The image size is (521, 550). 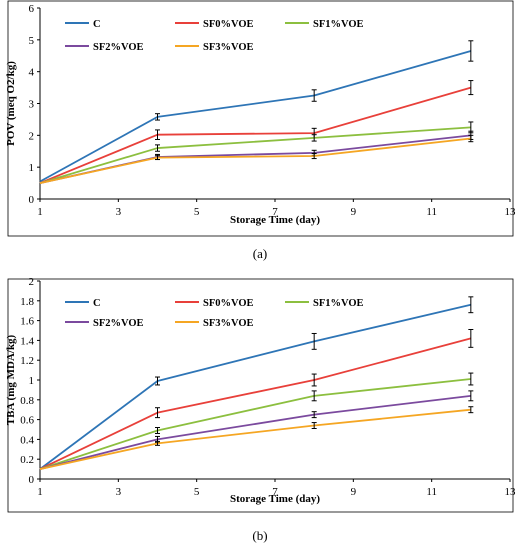 What do you see at coordinates (259, 535) in the screenshot?
I see `figure-caption: (b)` at bounding box center [259, 535].